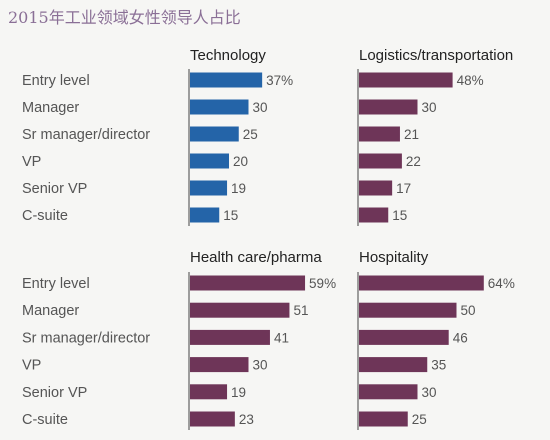  What do you see at coordinates (436, 55) in the screenshot?
I see `panel-title: Logistics/transportation` at bounding box center [436, 55].